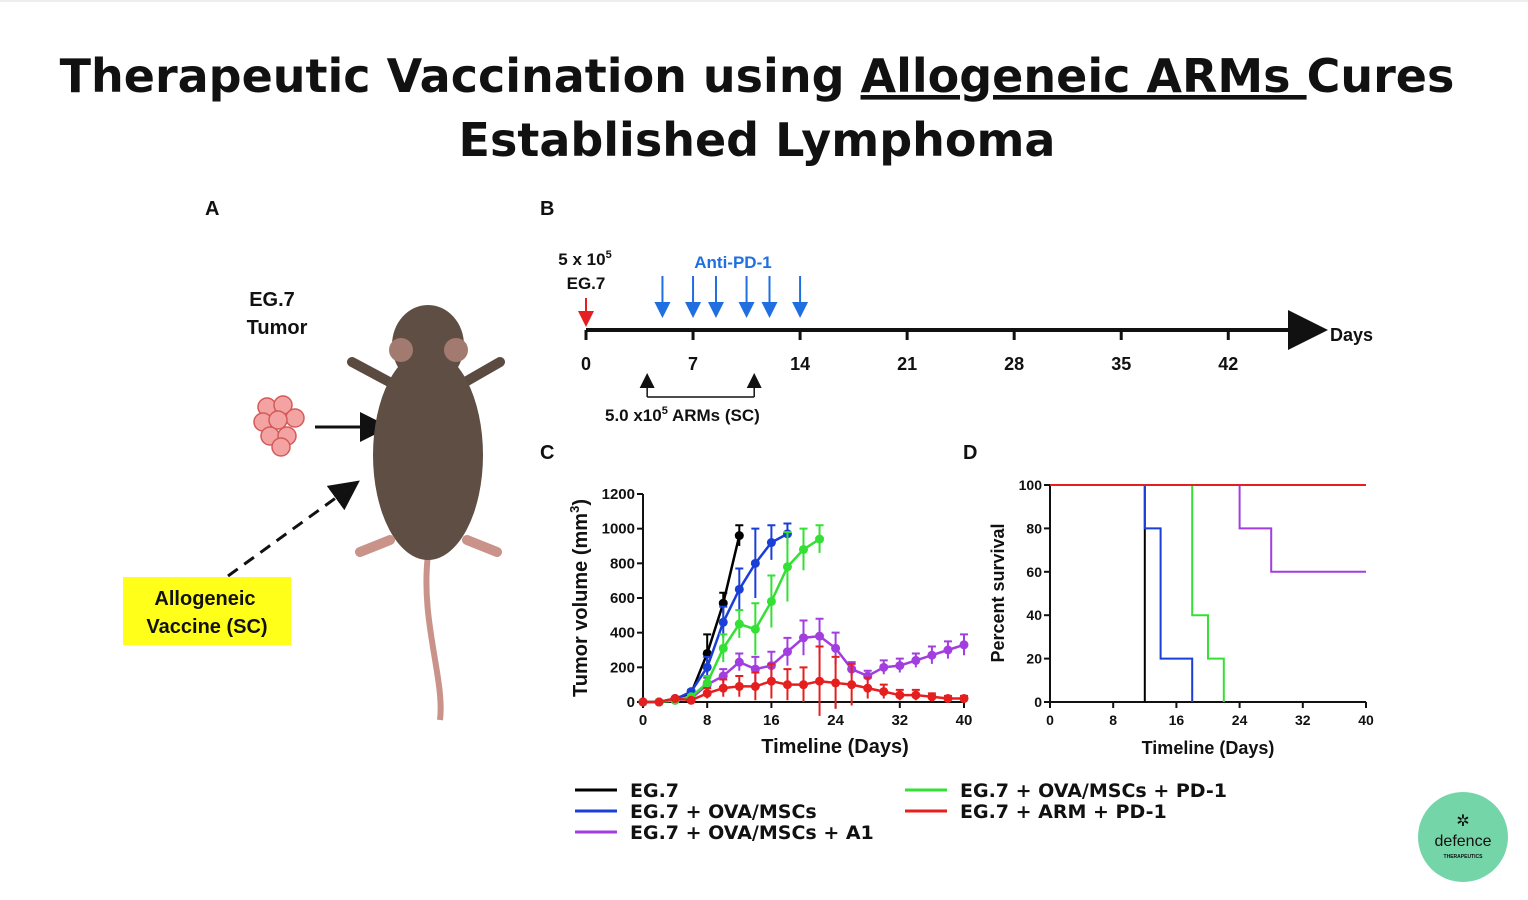 This screenshot has width=1528, height=900. Describe the element at coordinates (547, 453) in the screenshot. I see `panel-label: C` at that location.